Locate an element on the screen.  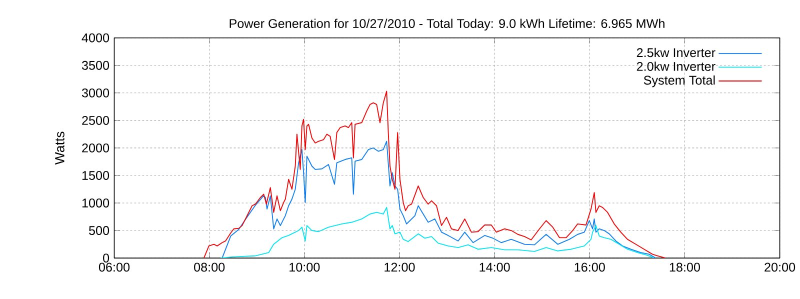
legend-label: System Total is located at coordinates (679, 81).